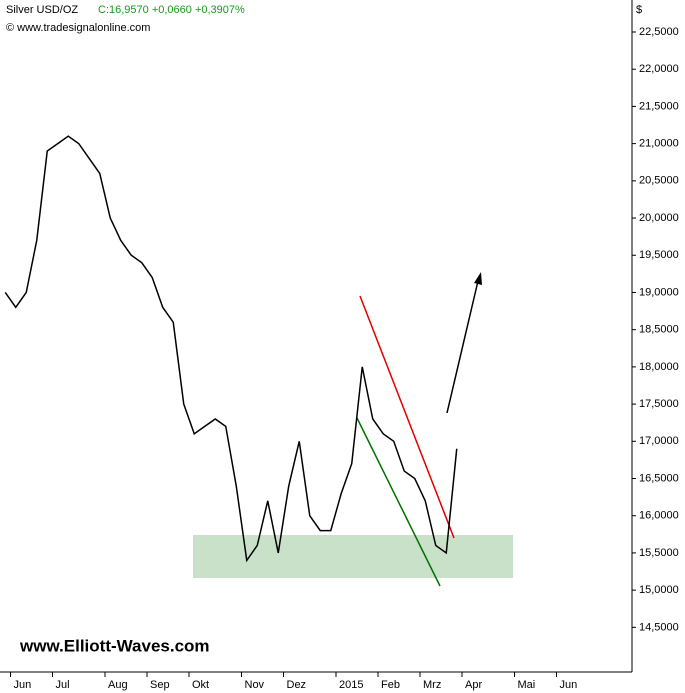 This screenshot has width=685, height=693. What do you see at coordinates (659, 553) in the screenshot?
I see `y-tick-label: 15,5000` at bounding box center [659, 553].